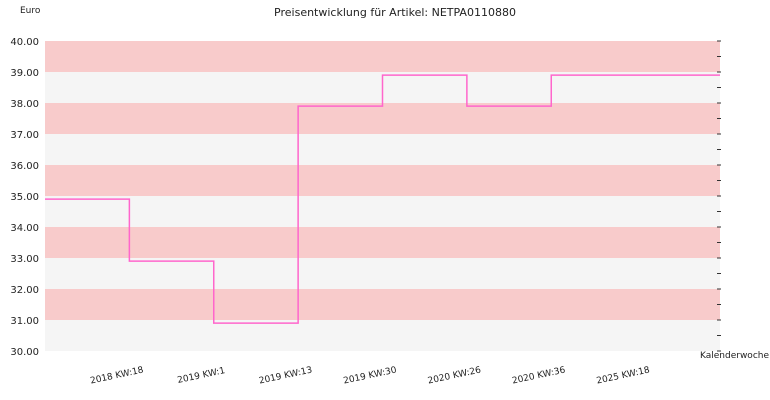 This screenshot has height=400, width=770. What do you see at coordinates (719, 196) in the screenshot?
I see `right-axis-ticks` at bounding box center [719, 196].